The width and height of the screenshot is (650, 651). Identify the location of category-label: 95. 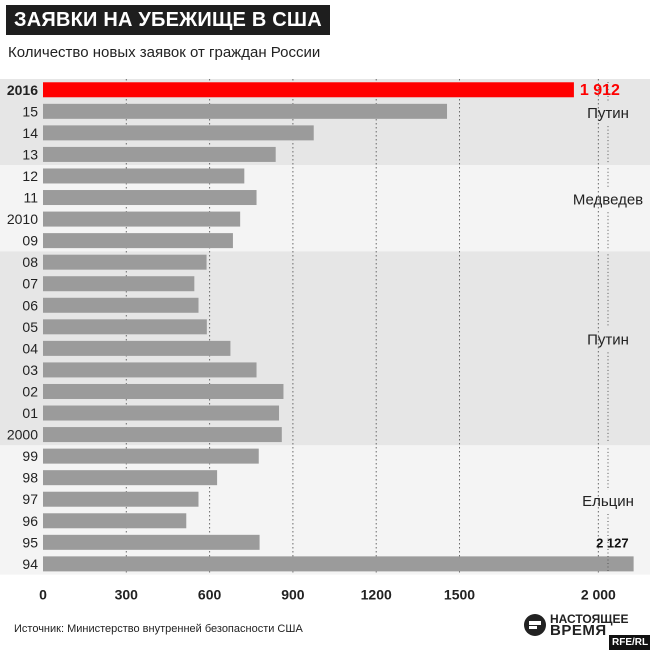
(30, 542).